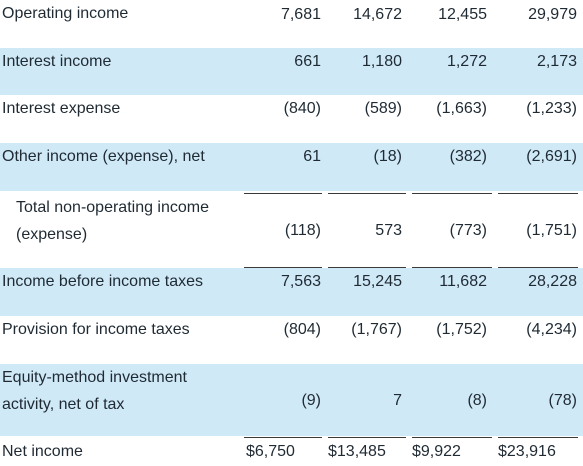  I want to click on row-label: Operating income, so click(65, 13).